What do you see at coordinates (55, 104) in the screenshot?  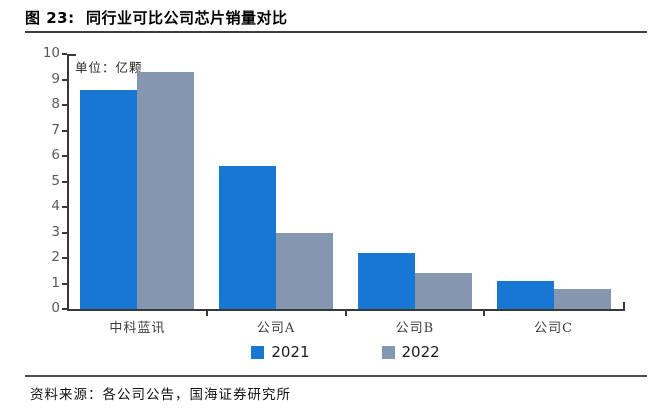 I see `y-axis-tick-label: 8` at bounding box center [55, 104].